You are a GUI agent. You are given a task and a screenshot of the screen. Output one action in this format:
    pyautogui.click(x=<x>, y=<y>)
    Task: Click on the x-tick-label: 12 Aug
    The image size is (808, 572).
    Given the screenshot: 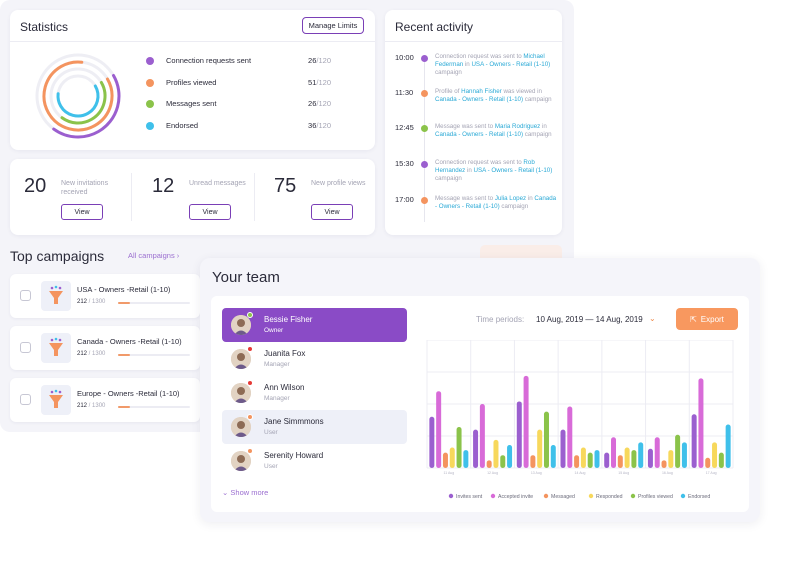 What is the action you would take?
    pyautogui.click(x=492, y=473)
    